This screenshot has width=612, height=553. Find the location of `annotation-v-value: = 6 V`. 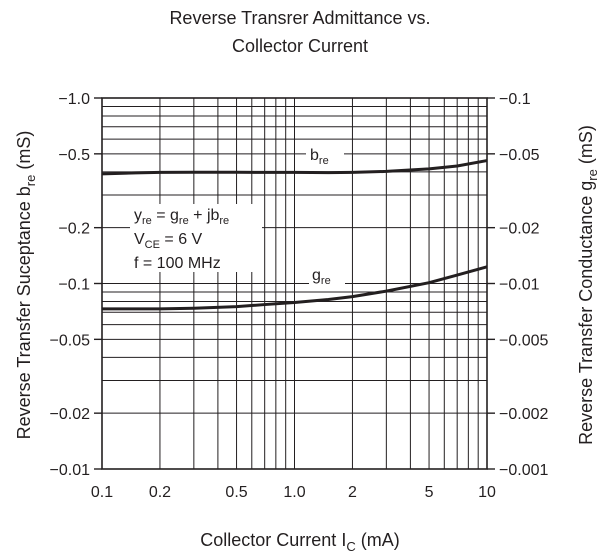

annotation-v-value: = 6 V is located at coordinates (181, 239).